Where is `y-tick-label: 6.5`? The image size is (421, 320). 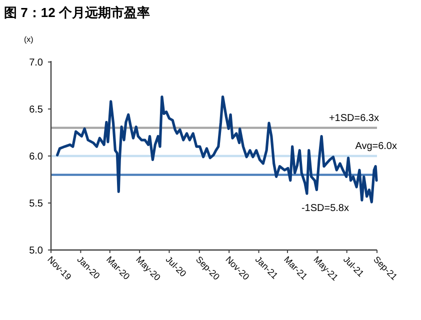 y-tick-label: 6.5 is located at coordinates (36, 110).